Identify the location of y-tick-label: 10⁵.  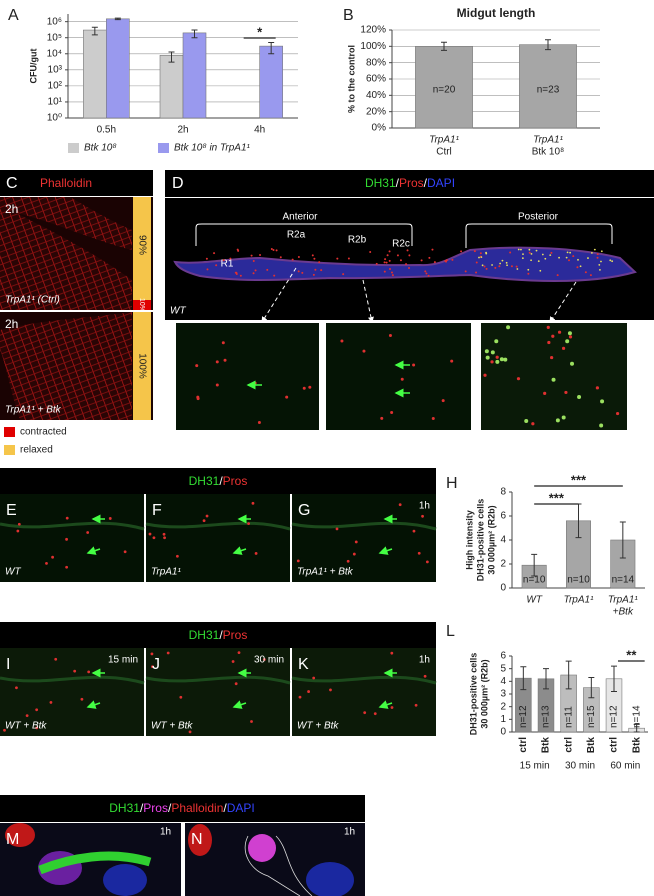
(54, 37).